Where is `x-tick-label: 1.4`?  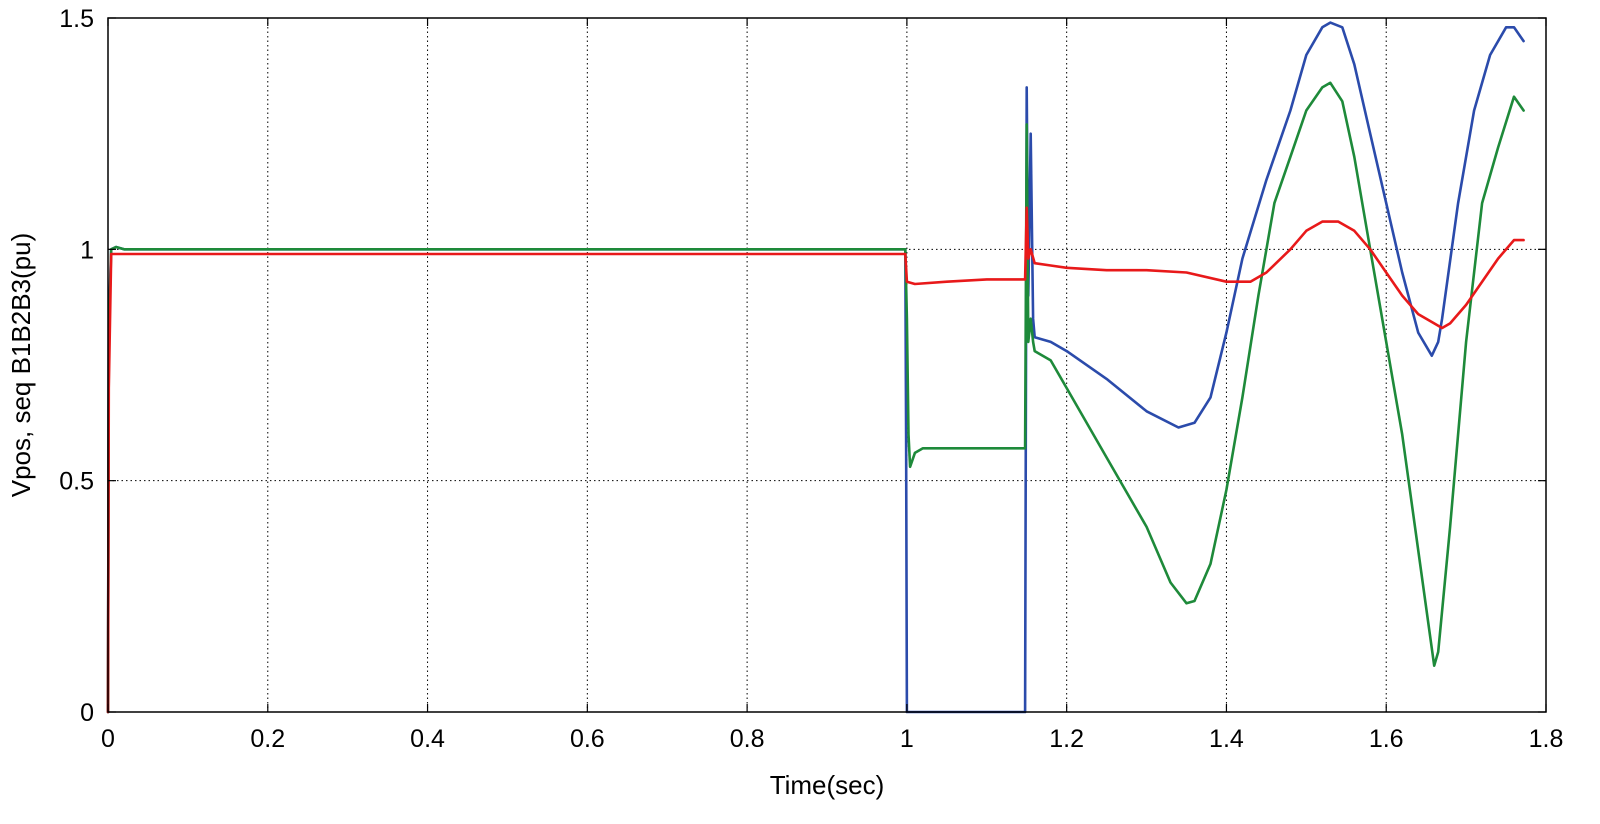
x-tick-label: 1.4 is located at coordinates (1226, 739).